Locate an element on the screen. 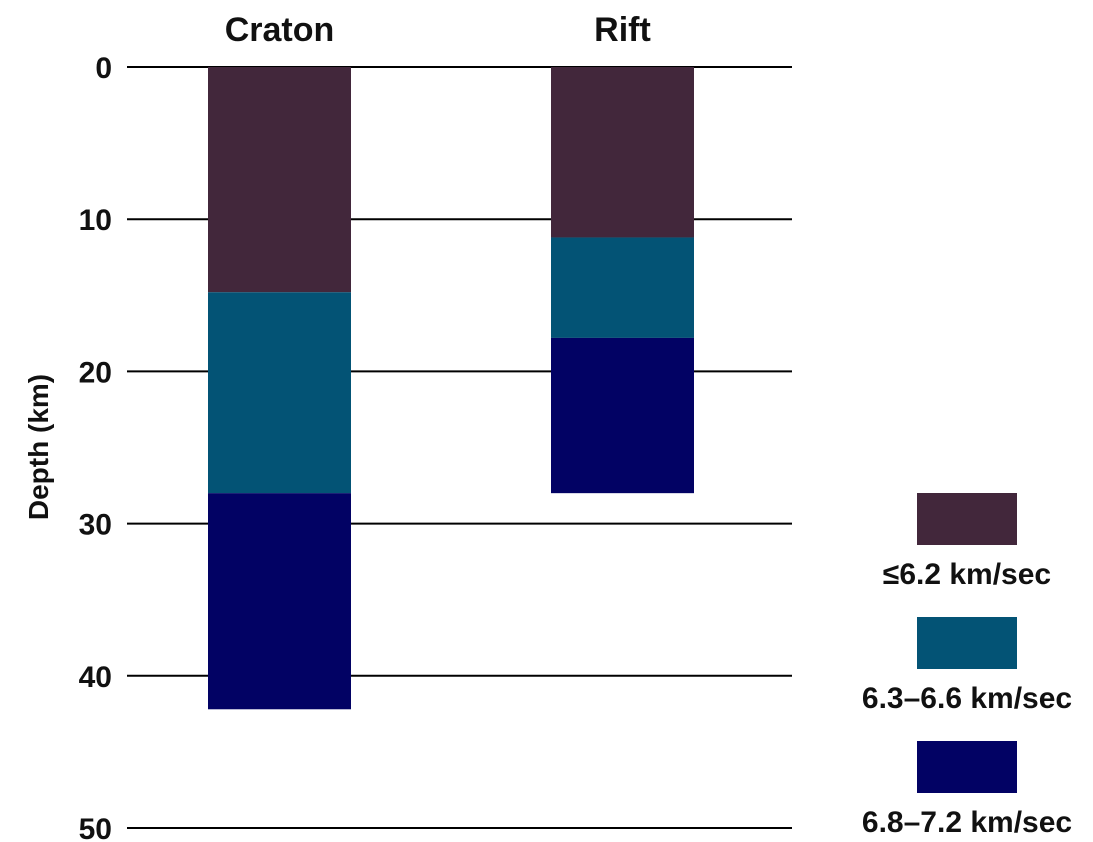 This screenshot has width=1093, height=842. column-labels: Craton Rift is located at coordinates (438, 30).